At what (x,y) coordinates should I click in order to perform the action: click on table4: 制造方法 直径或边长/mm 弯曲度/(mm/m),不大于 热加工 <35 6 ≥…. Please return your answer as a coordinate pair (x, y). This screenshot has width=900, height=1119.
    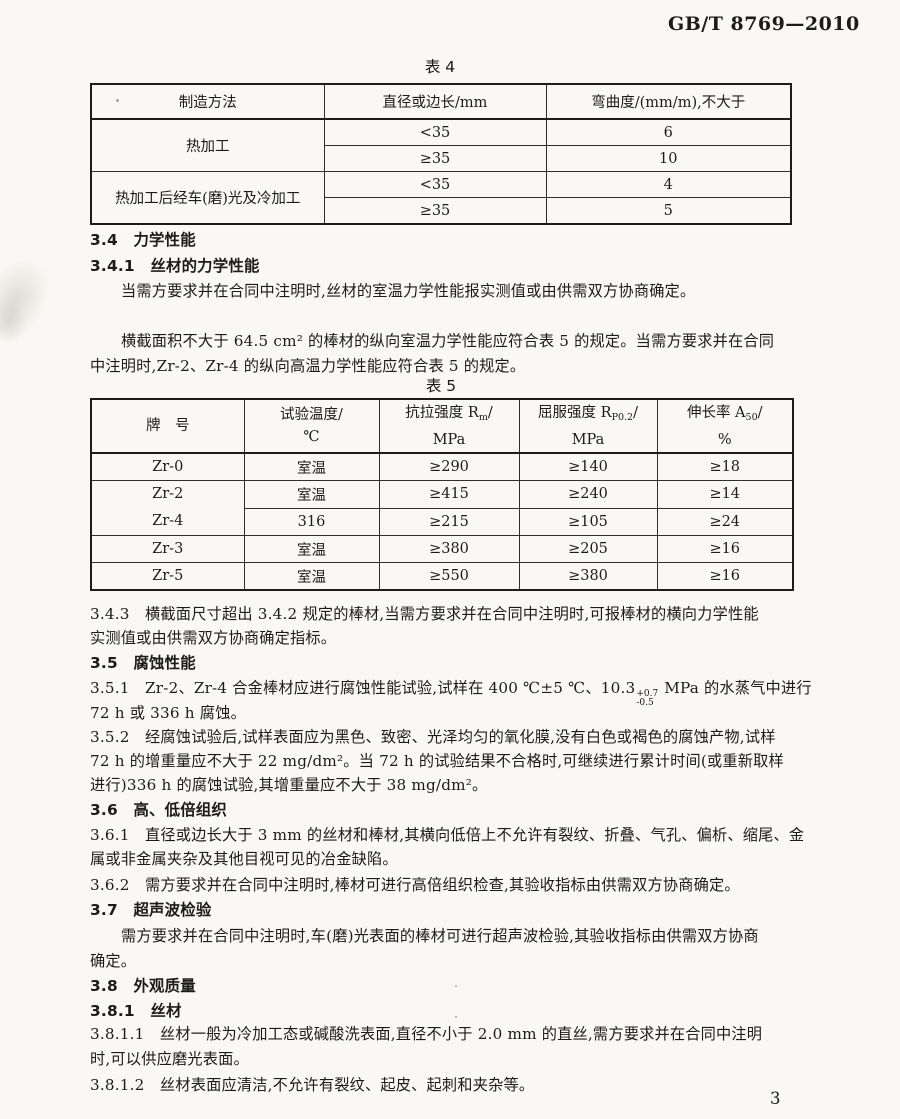
    Looking at the image, I should click on (441, 154).